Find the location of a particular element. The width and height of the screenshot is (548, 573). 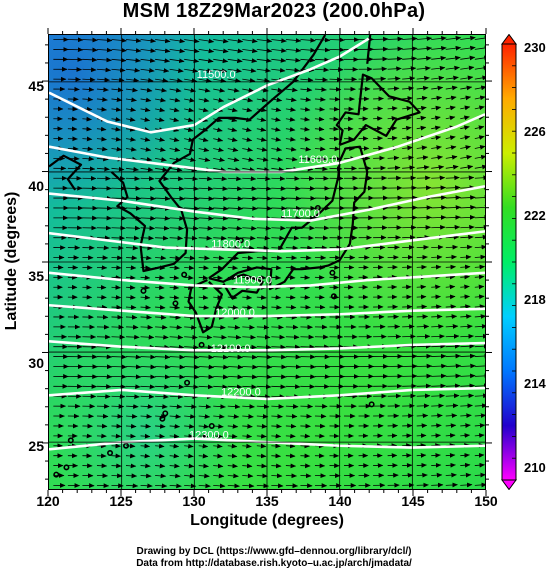

figure-title: MSM 18Z29Mar2023 (200.0hPa) is located at coordinates (274, 11).